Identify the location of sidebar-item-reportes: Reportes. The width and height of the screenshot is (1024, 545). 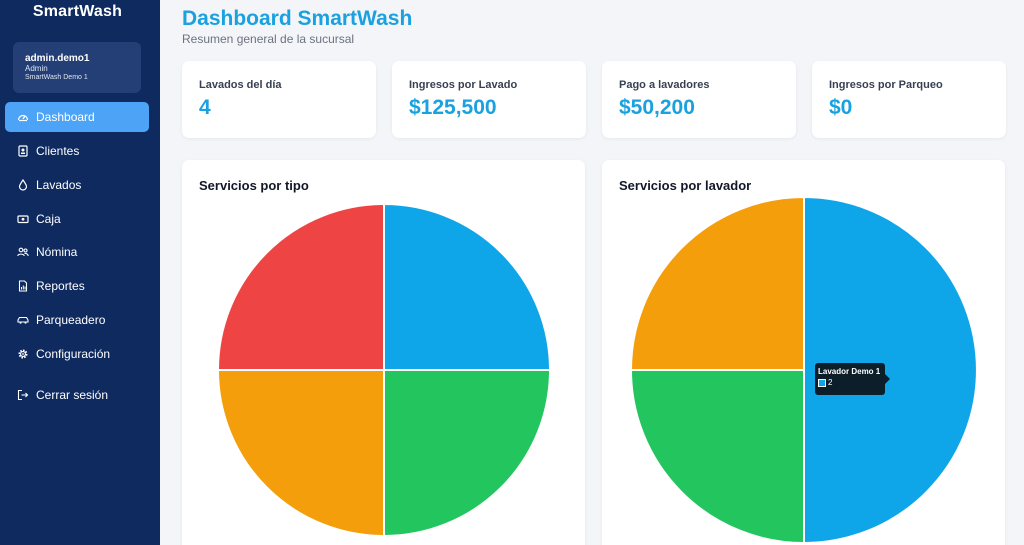
(77, 286).